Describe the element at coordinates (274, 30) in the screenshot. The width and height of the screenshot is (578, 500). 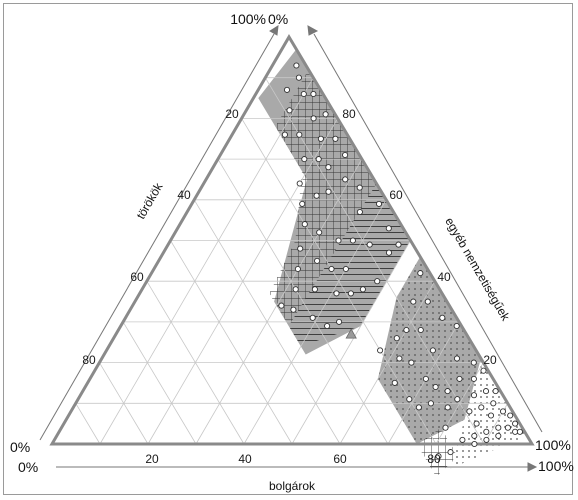
I see `left-axis-arrowhead` at that location.